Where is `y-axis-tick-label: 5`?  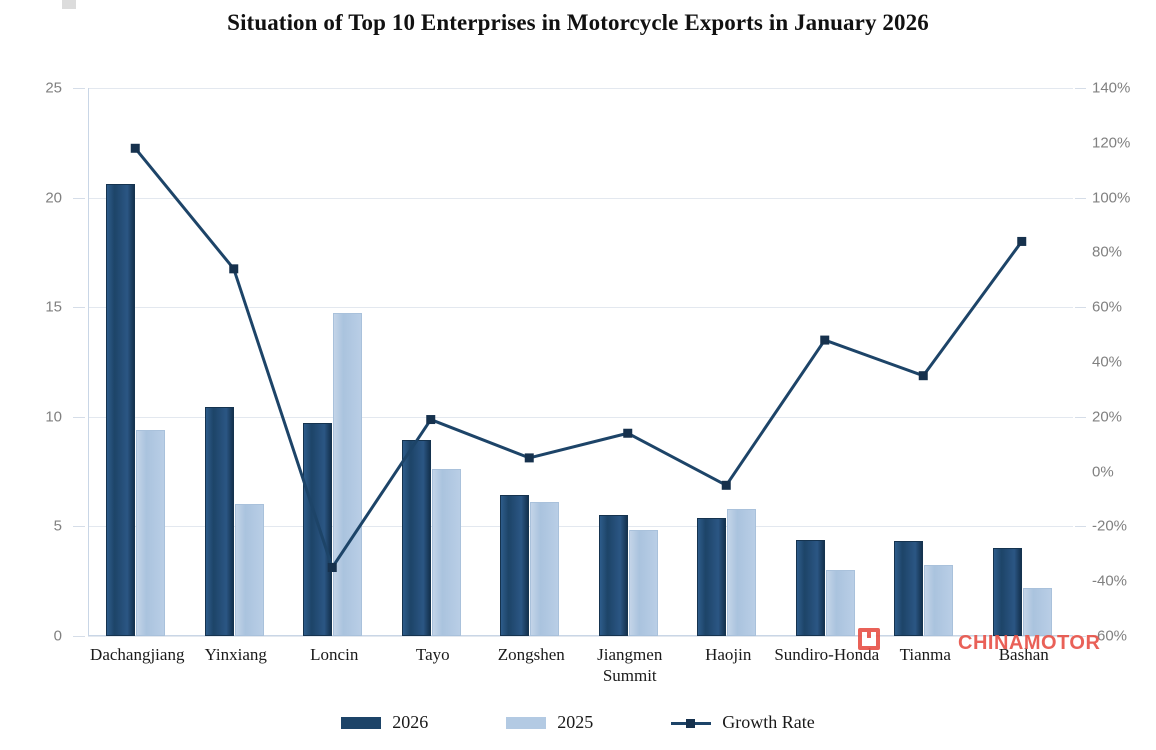 y-axis-tick-label: 5 is located at coordinates (57, 526).